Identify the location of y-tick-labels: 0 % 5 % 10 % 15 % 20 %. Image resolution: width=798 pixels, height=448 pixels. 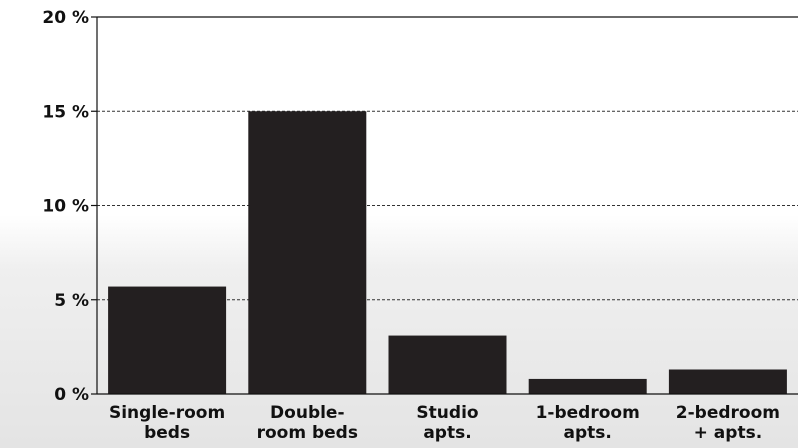
(69, 206).